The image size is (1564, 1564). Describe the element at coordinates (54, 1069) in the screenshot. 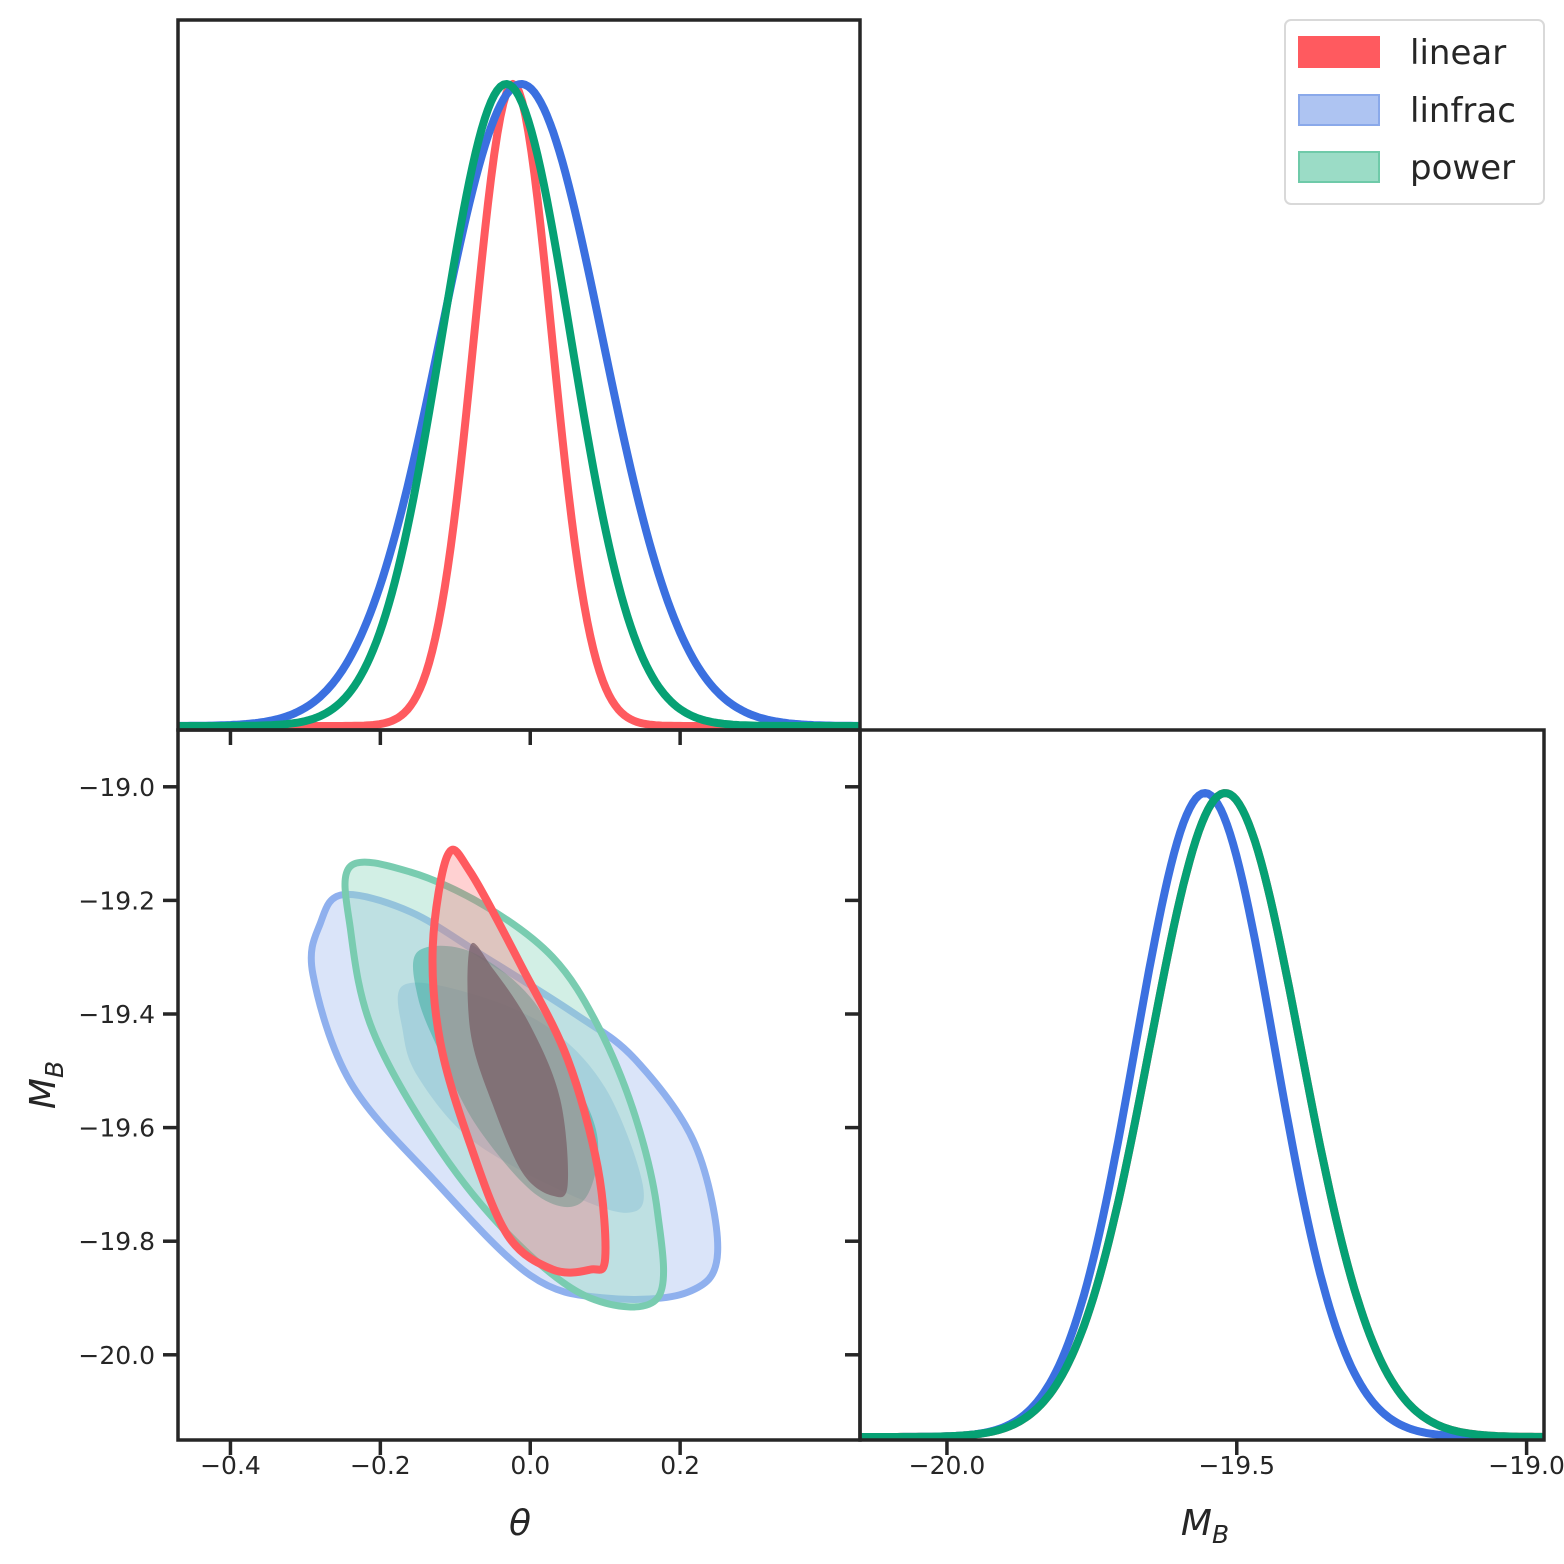

I see `mb-y-axis-label-subscript: B` at that location.